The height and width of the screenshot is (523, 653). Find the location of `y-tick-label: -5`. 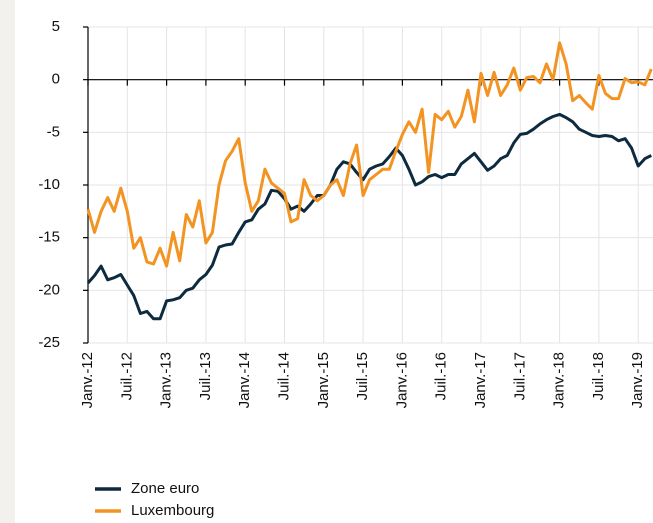

y-tick-label: -5 is located at coordinates (53, 131).